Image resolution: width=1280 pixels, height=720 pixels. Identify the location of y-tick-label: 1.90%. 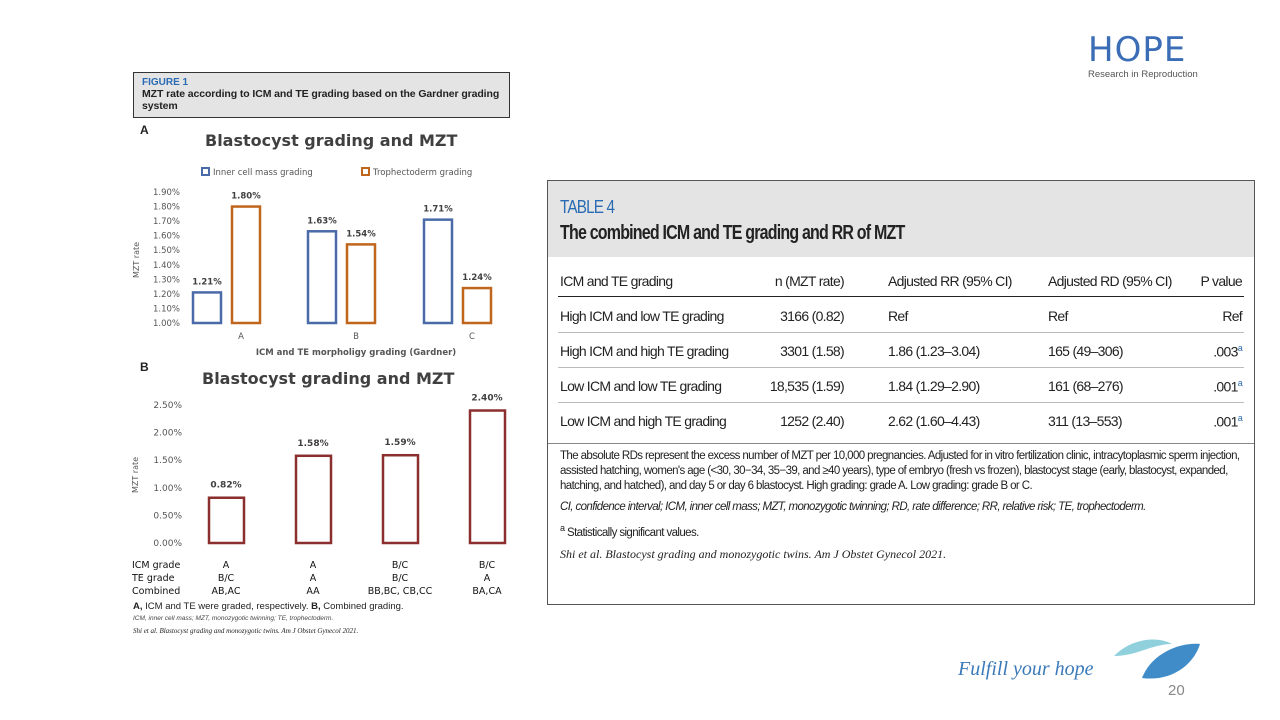
(166, 193).